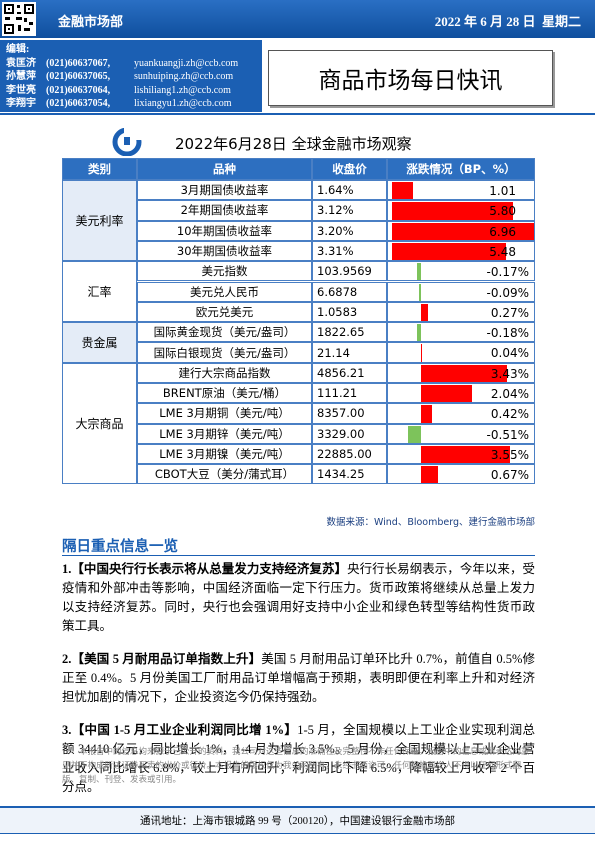  I want to click on qr-code, so click(19, 19).